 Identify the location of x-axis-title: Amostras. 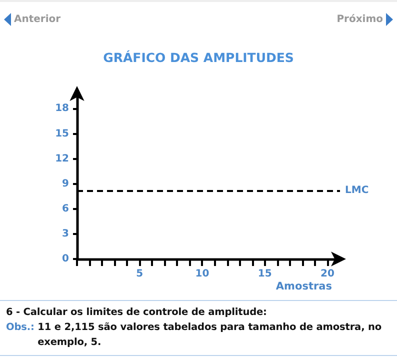
(304, 286).